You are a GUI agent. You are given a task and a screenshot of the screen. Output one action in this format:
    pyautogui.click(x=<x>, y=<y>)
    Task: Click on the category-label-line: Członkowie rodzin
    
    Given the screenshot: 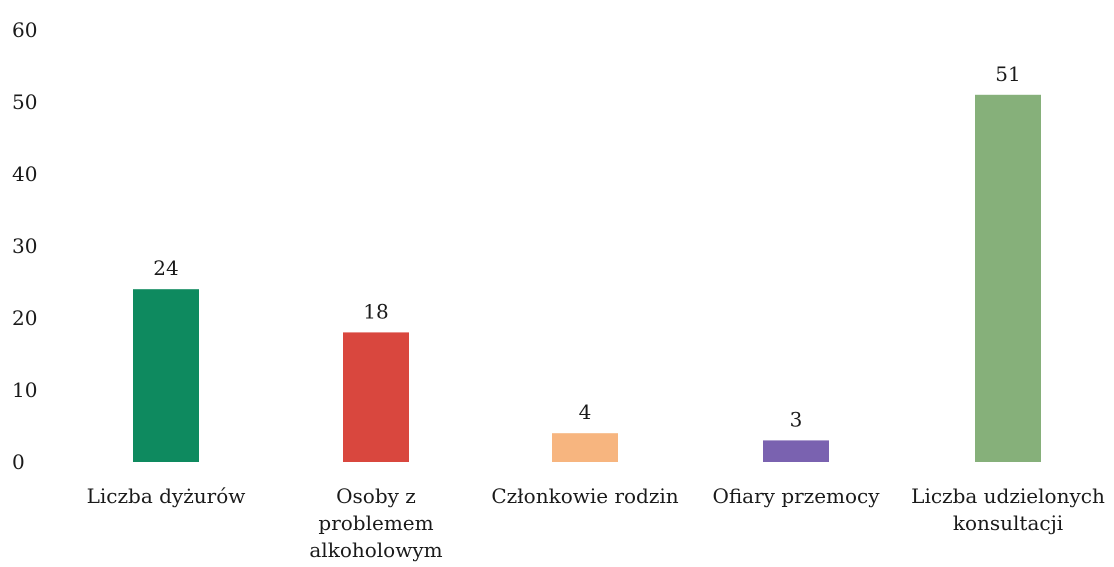 What is the action you would take?
    pyautogui.click(x=584, y=496)
    